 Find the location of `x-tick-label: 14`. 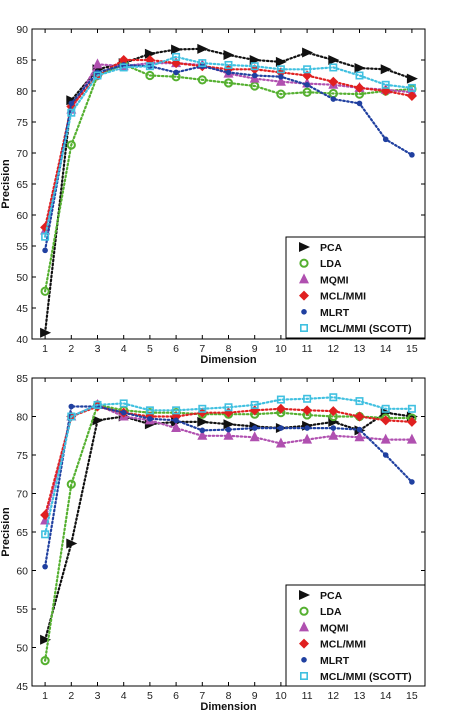

x-tick-label: 14 is located at coordinates (386, 349).